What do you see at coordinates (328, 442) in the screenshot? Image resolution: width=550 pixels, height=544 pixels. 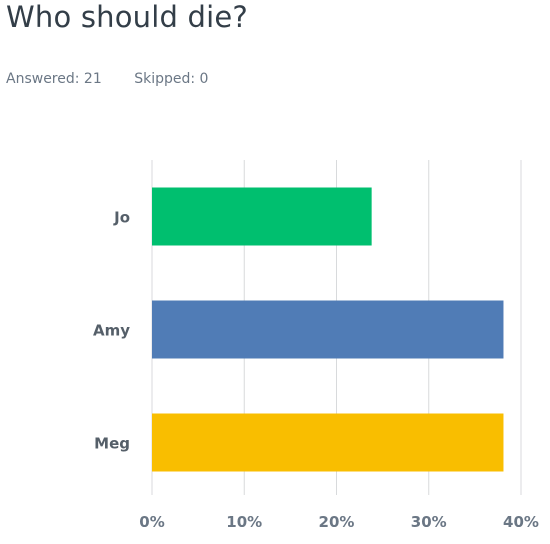 I see `bar-meg` at bounding box center [328, 442].